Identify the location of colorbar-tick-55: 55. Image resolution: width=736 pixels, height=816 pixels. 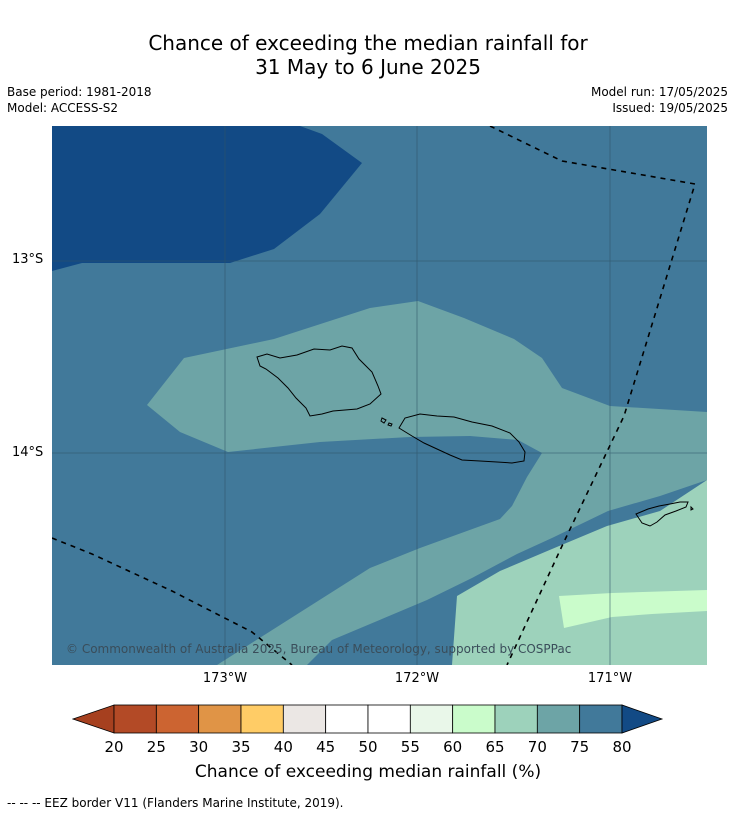
(410, 747).